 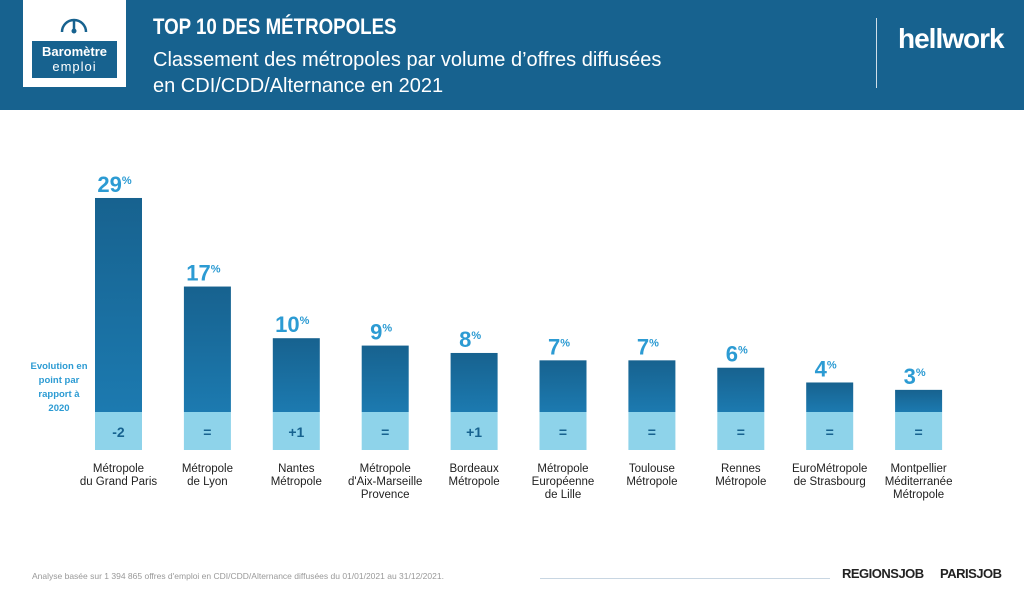 What do you see at coordinates (207, 482) in the screenshot?
I see `category-label: de Lyon` at bounding box center [207, 482].